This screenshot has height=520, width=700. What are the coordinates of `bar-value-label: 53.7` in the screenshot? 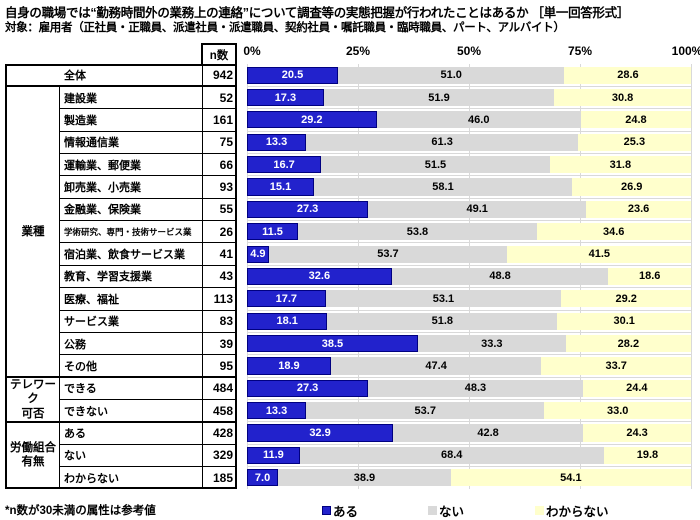 It's located at (388, 254).